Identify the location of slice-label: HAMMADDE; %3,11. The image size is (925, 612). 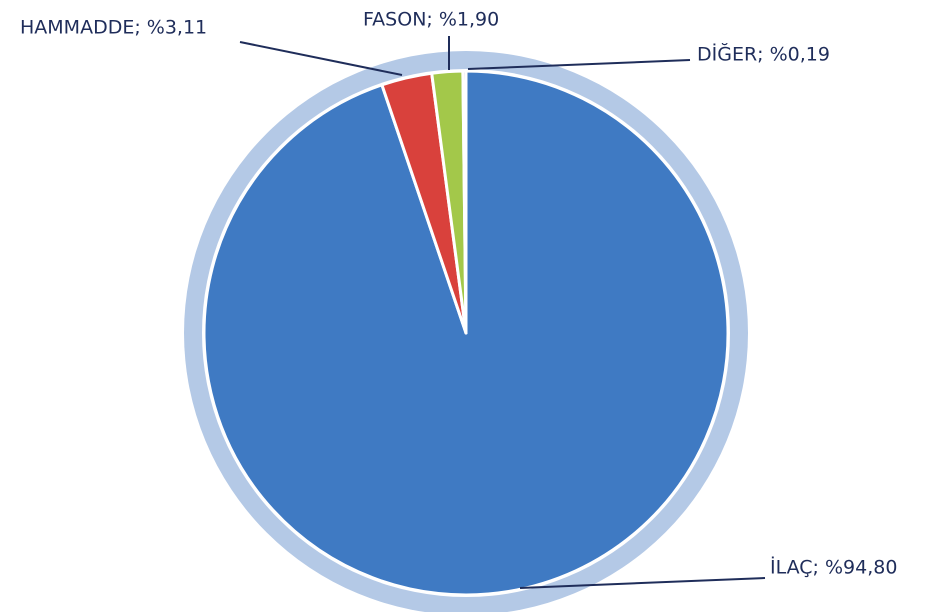
(113, 28).